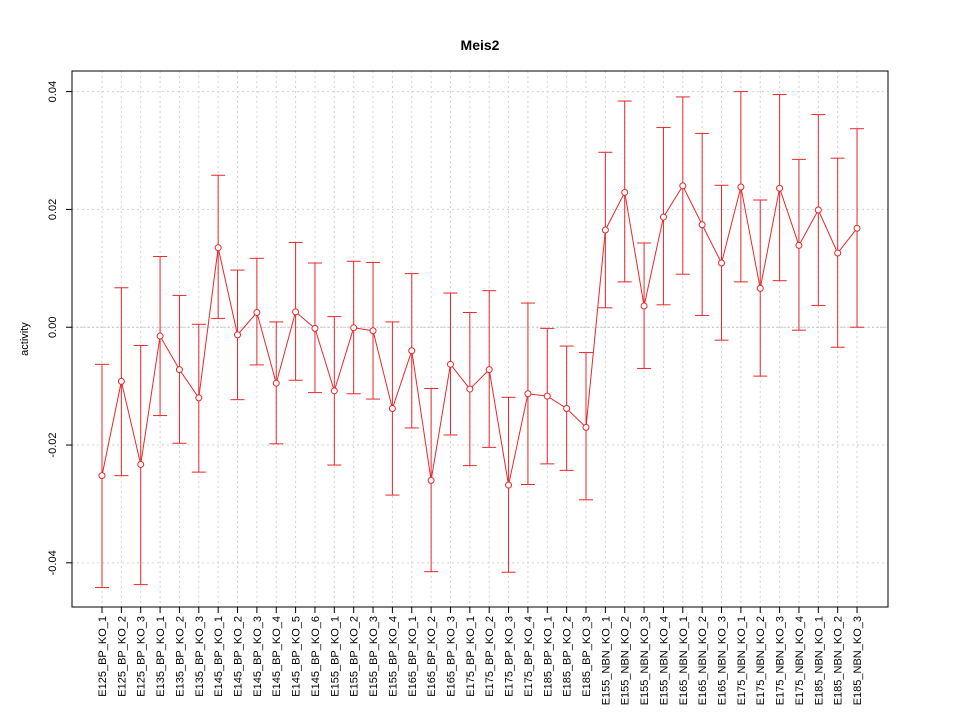 The height and width of the screenshot is (720, 960). I want to click on x-tick-label: E145_BP_KO_4, so click(277, 656).